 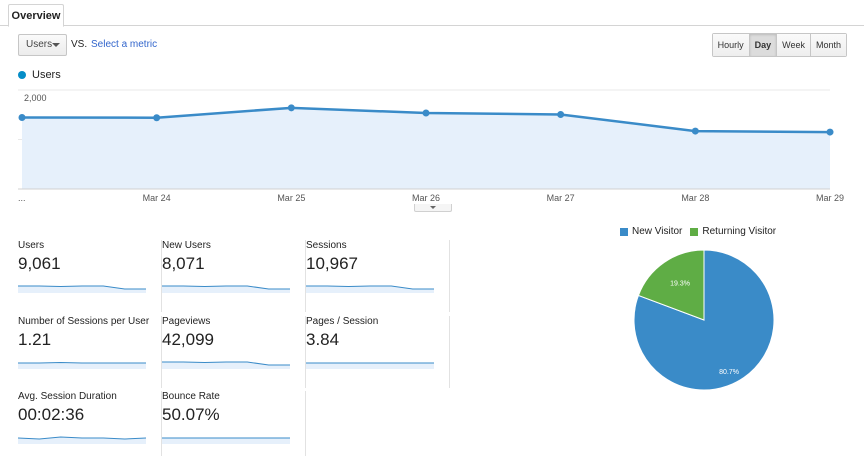 What do you see at coordinates (332, 263) in the screenshot?
I see `metric-value: 10,967` at bounding box center [332, 263].